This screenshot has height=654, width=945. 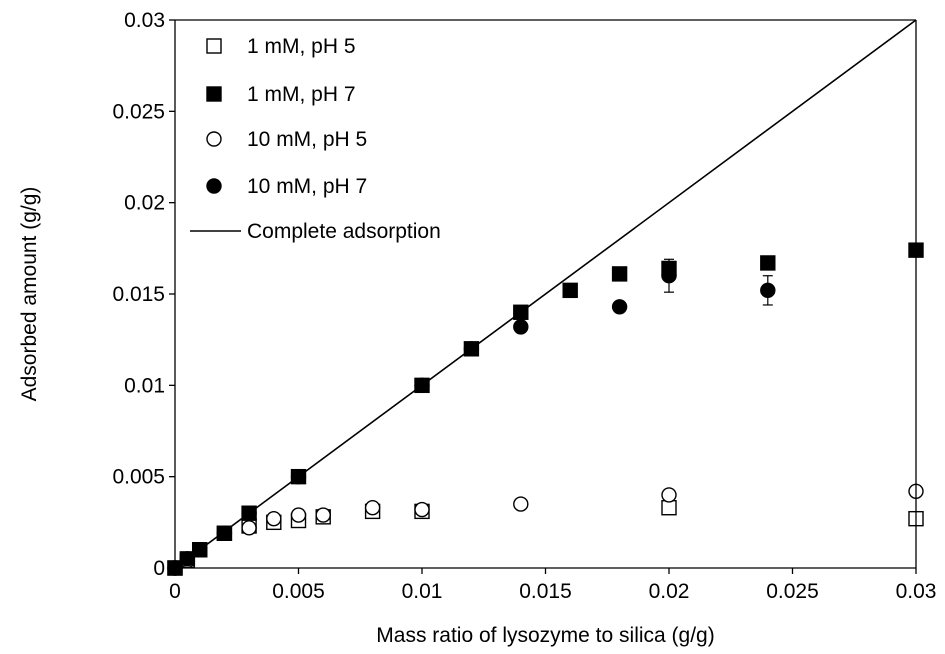 I want to click on y-axis-title: Adsorbed amount (g/g), so click(x=29, y=294).